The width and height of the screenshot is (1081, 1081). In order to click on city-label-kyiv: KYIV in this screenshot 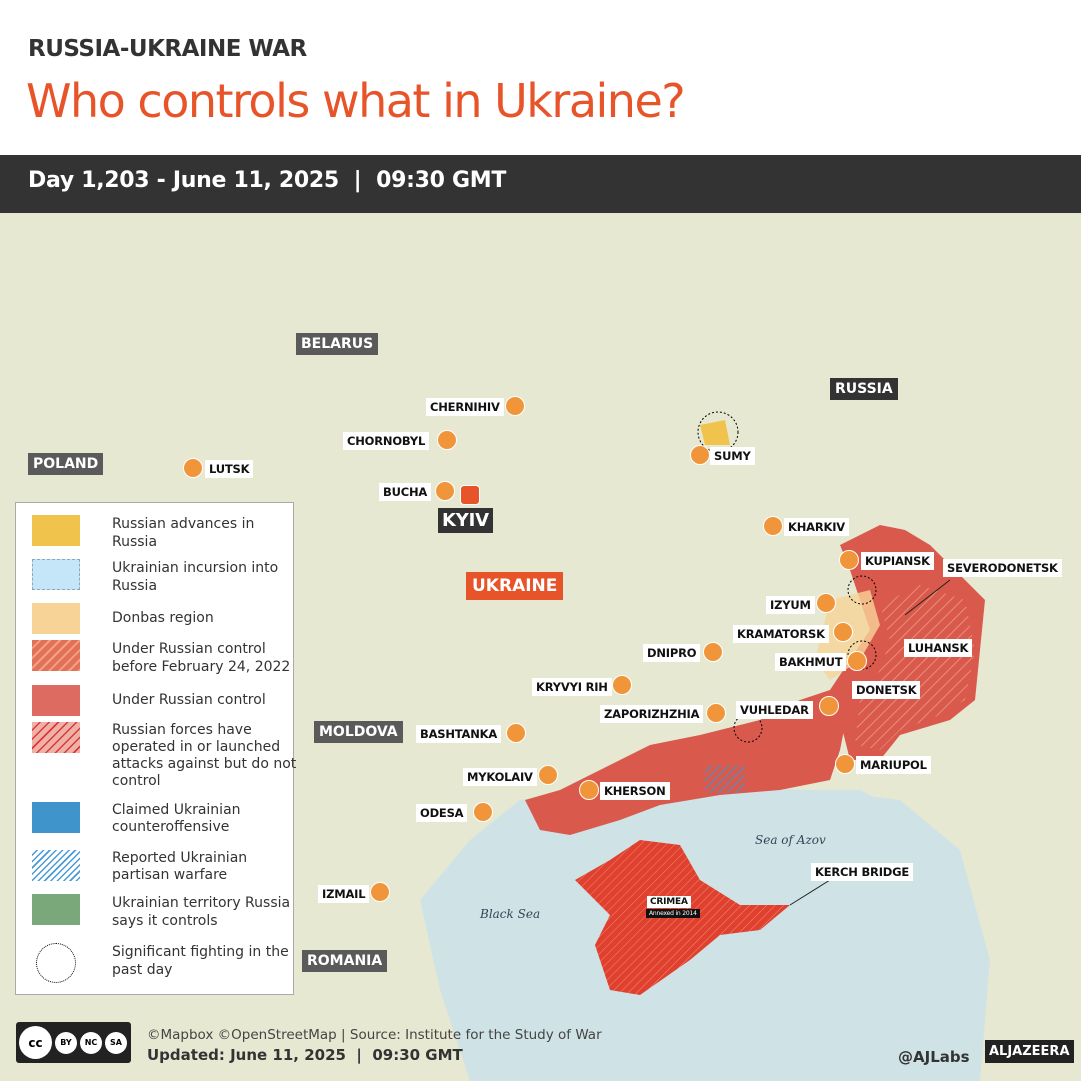, I will do `click(465, 520)`.